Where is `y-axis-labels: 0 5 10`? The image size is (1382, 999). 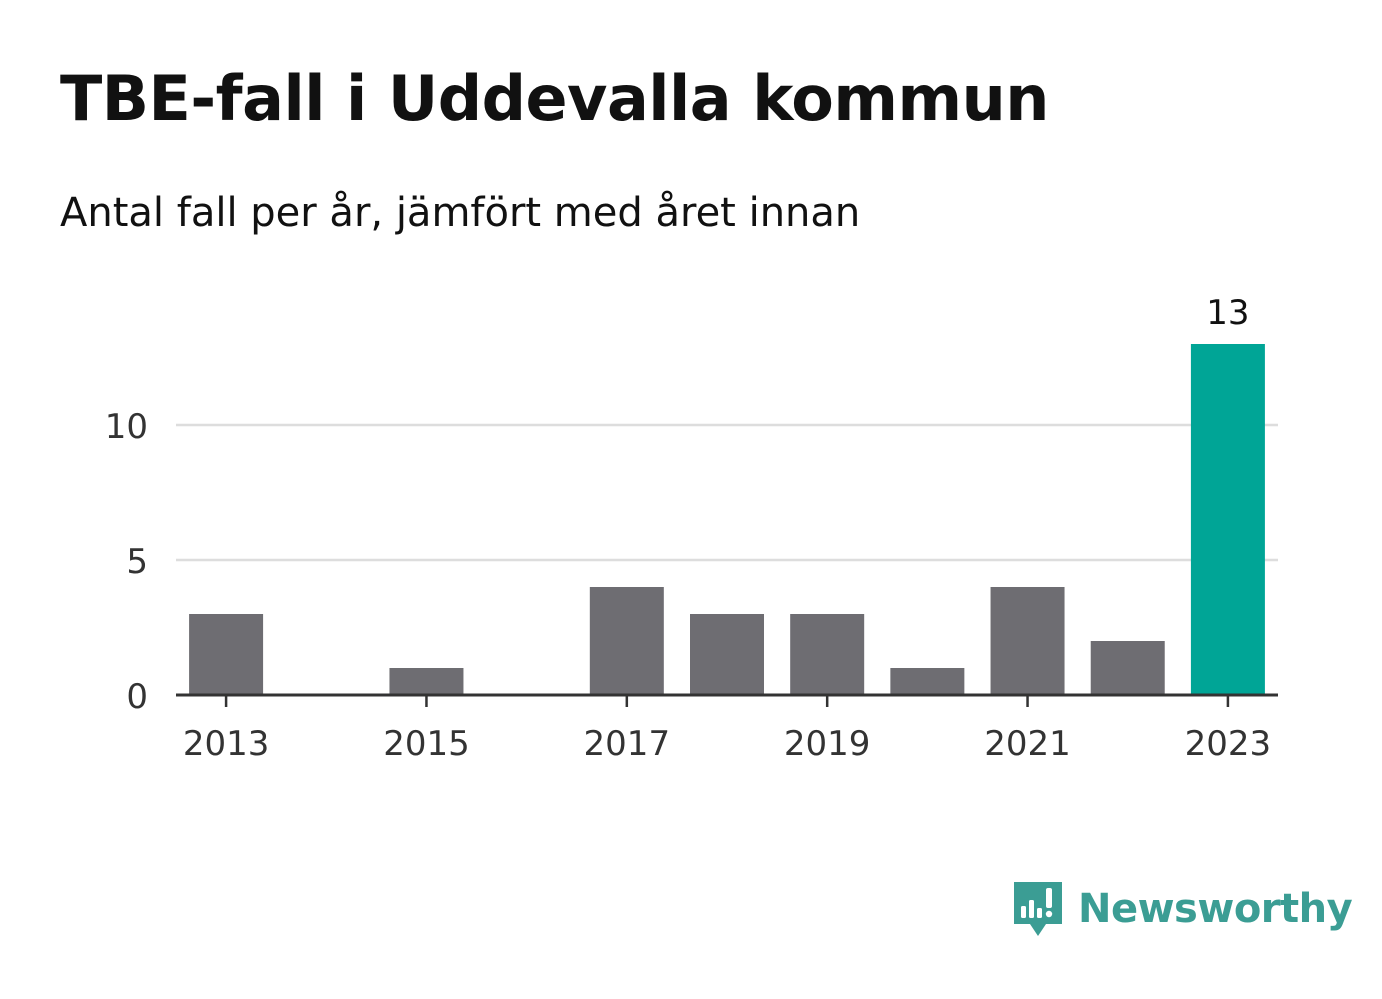
y-axis-labels: 0 5 10 is located at coordinates (126, 562).